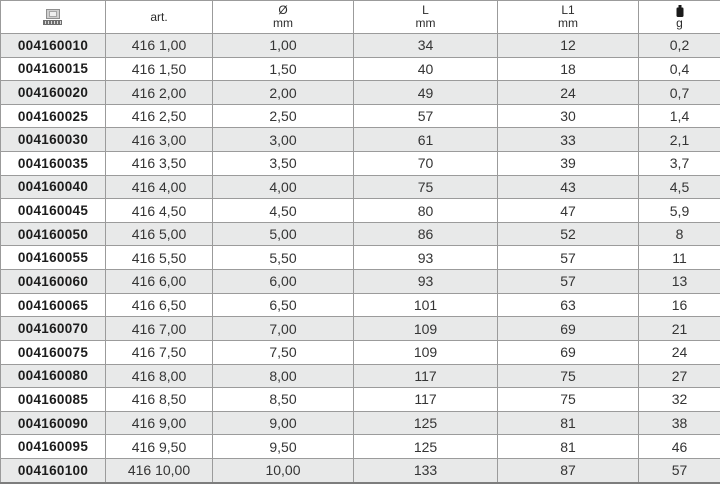 This screenshot has height=484, width=720. I want to click on header-row: art. Ø mm L mm L1 mm g, so click(360, 17).